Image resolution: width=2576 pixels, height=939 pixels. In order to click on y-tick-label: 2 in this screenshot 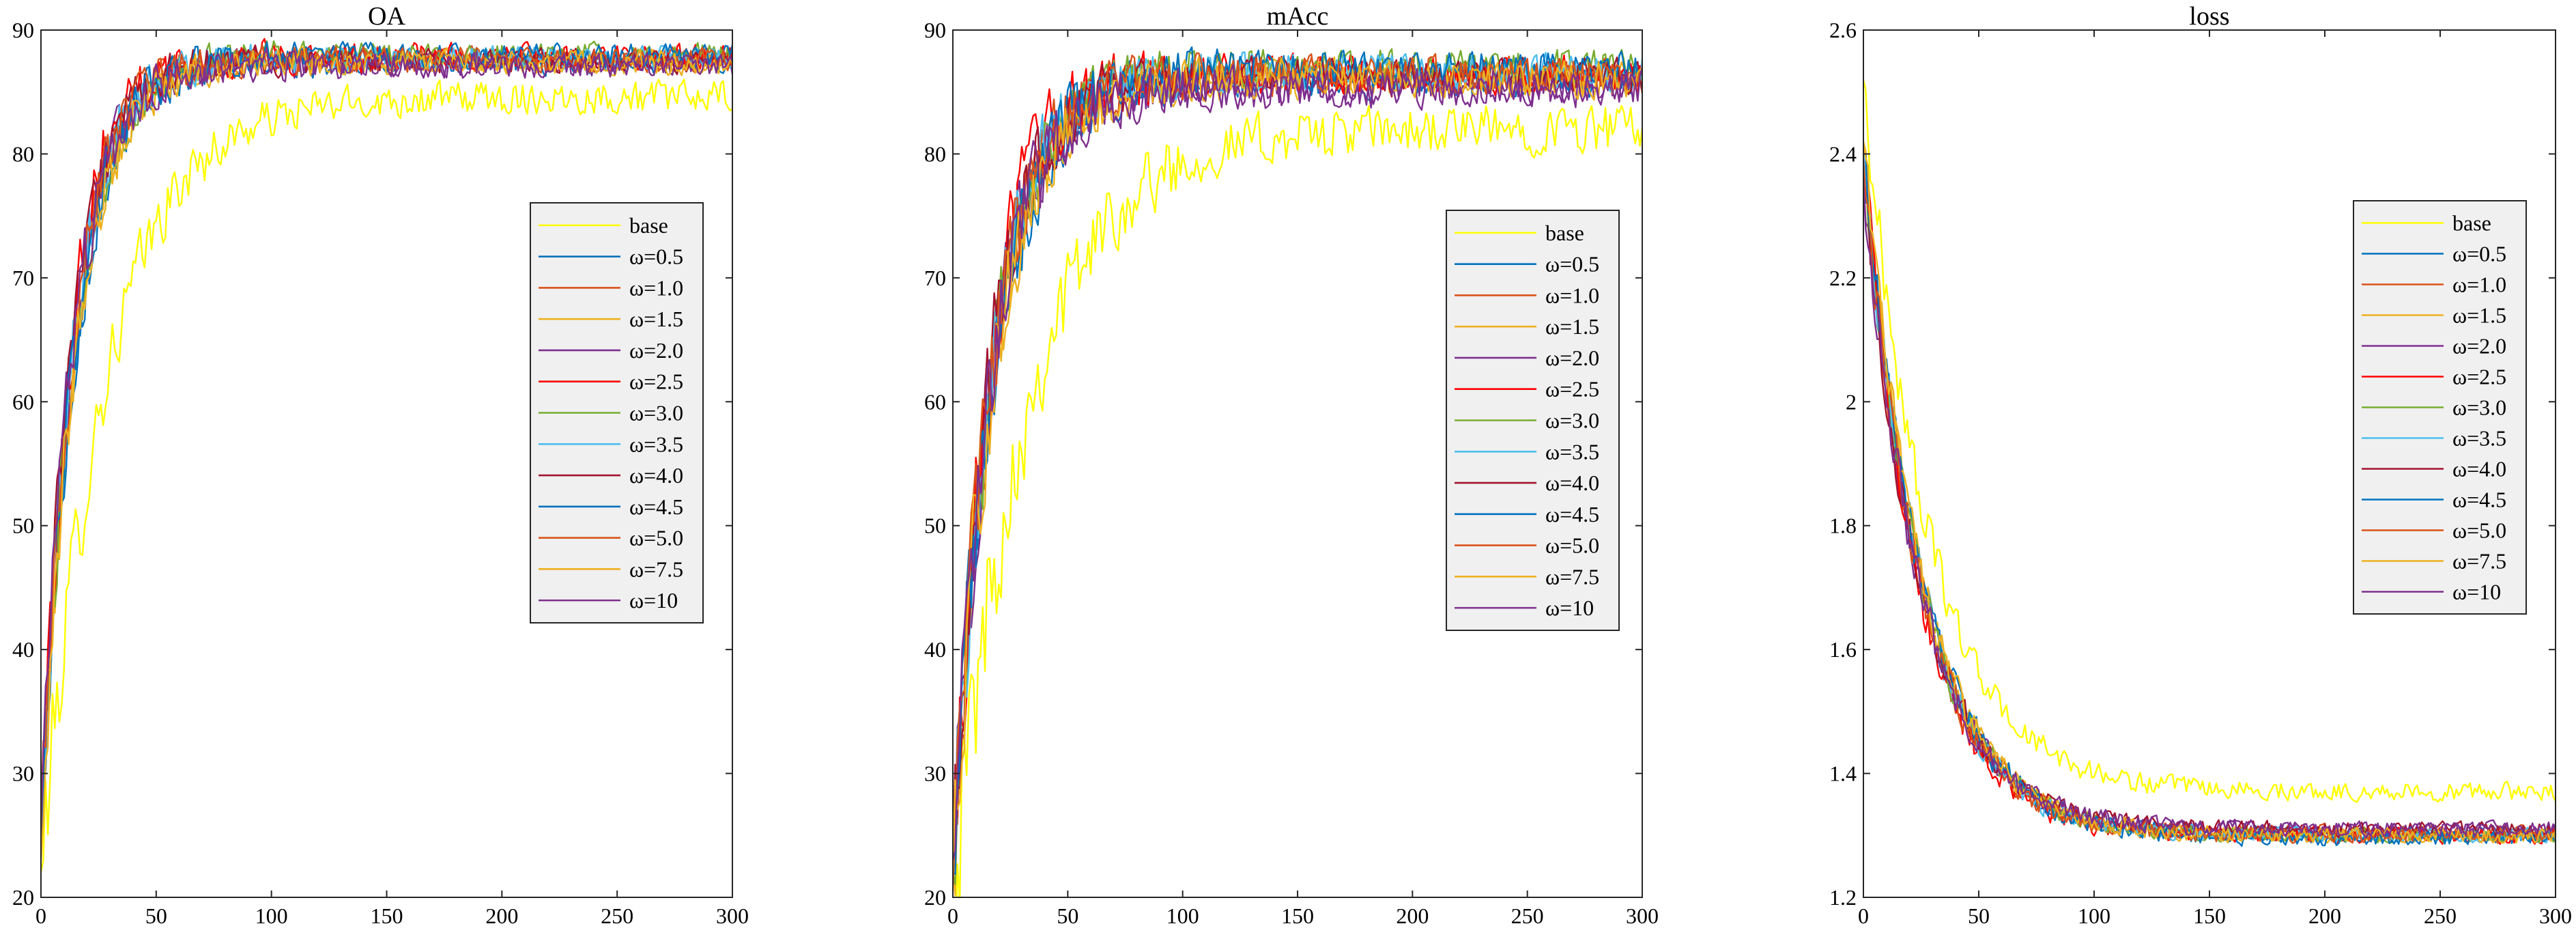, I will do `click(1851, 401)`.